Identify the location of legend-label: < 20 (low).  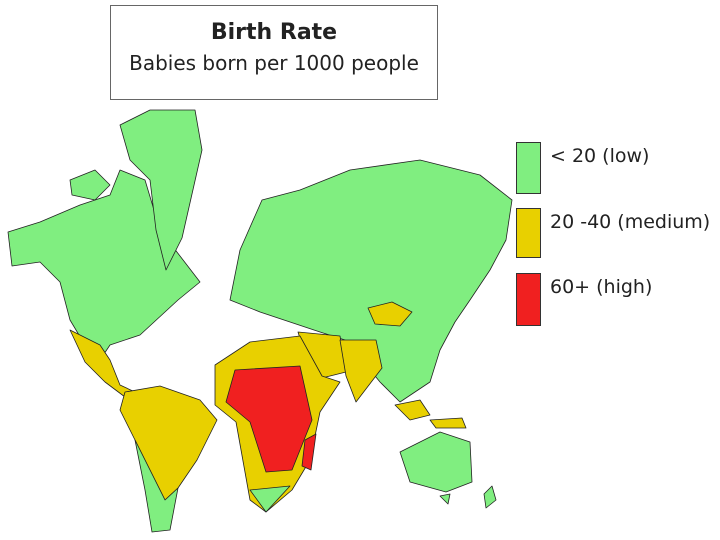
(600, 156).